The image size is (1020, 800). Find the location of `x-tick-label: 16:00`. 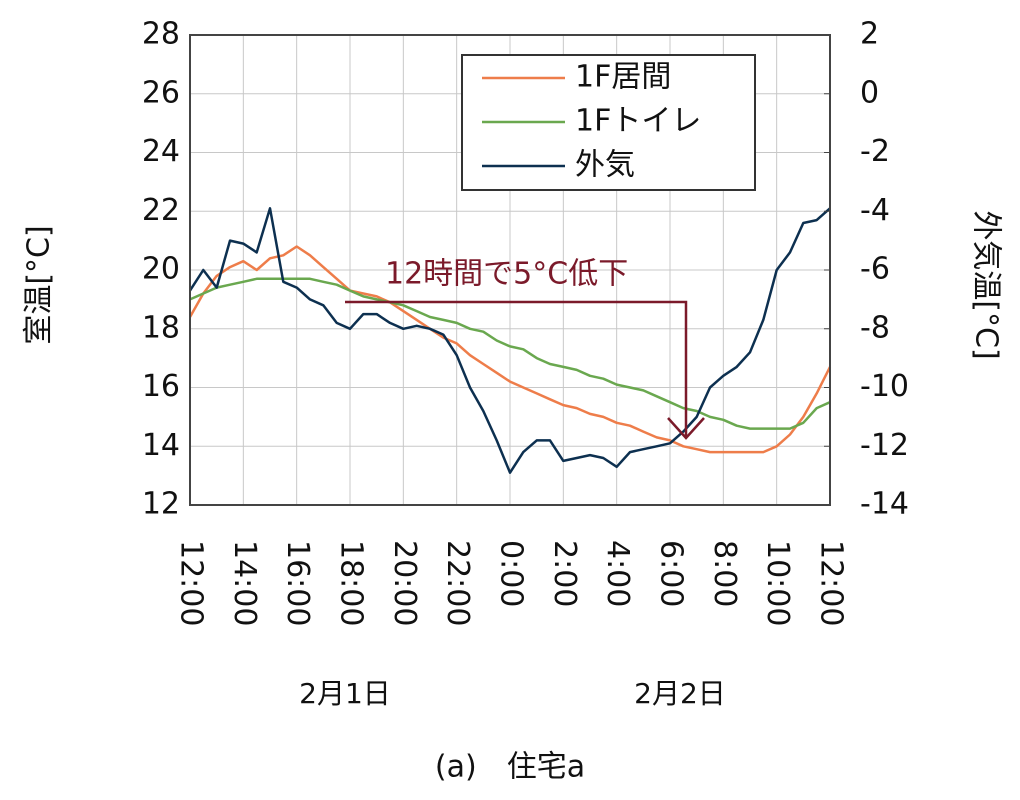

x-tick-label: 16:00 is located at coordinates (297, 583).